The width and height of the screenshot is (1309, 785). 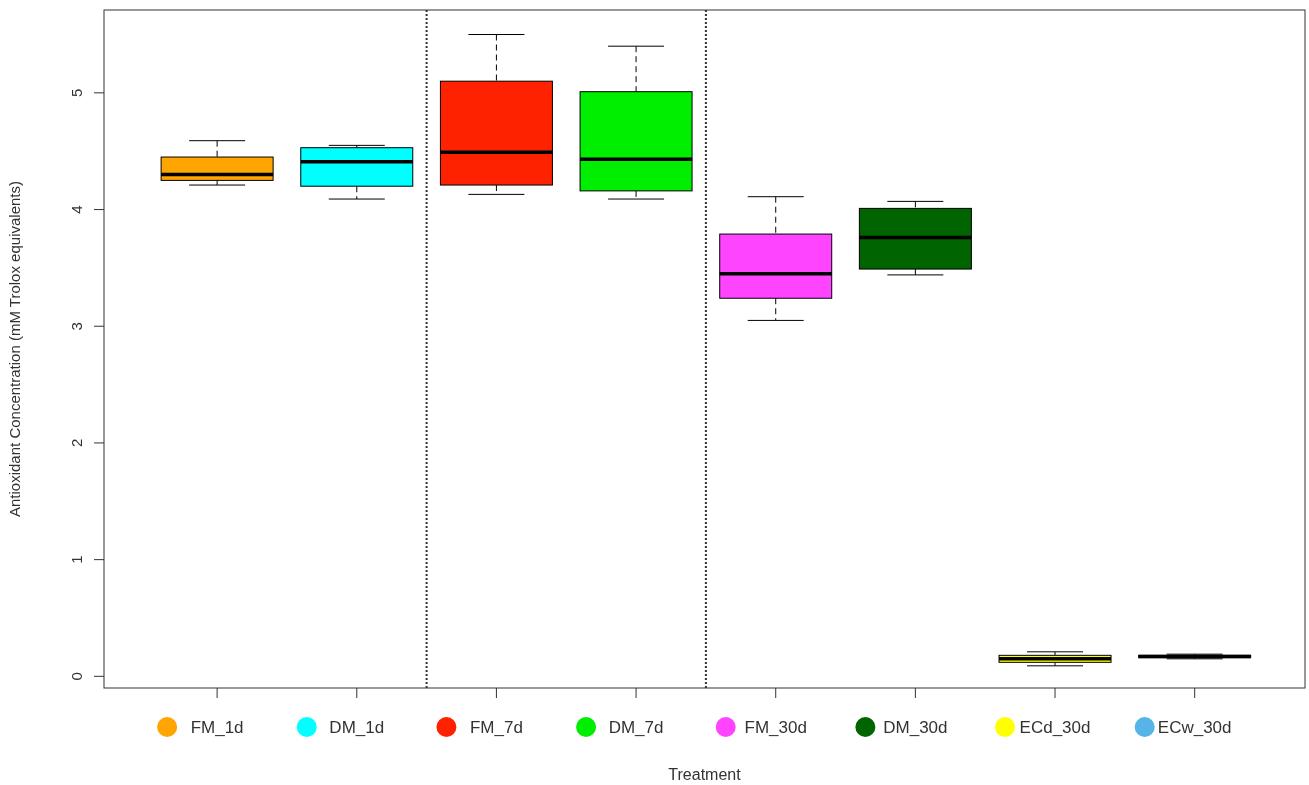 I want to click on y-tick-label: 3, so click(x=76, y=326).